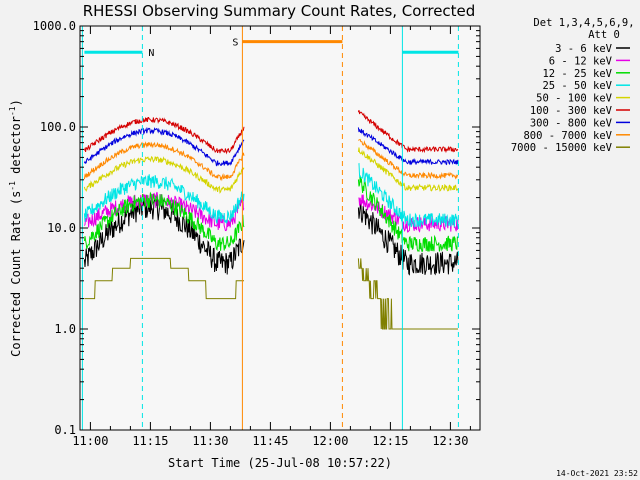  What do you see at coordinates (562, 148) in the screenshot?
I see `legend-label-8: 7000 - 15000 keV` at bounding box center [562, 148].